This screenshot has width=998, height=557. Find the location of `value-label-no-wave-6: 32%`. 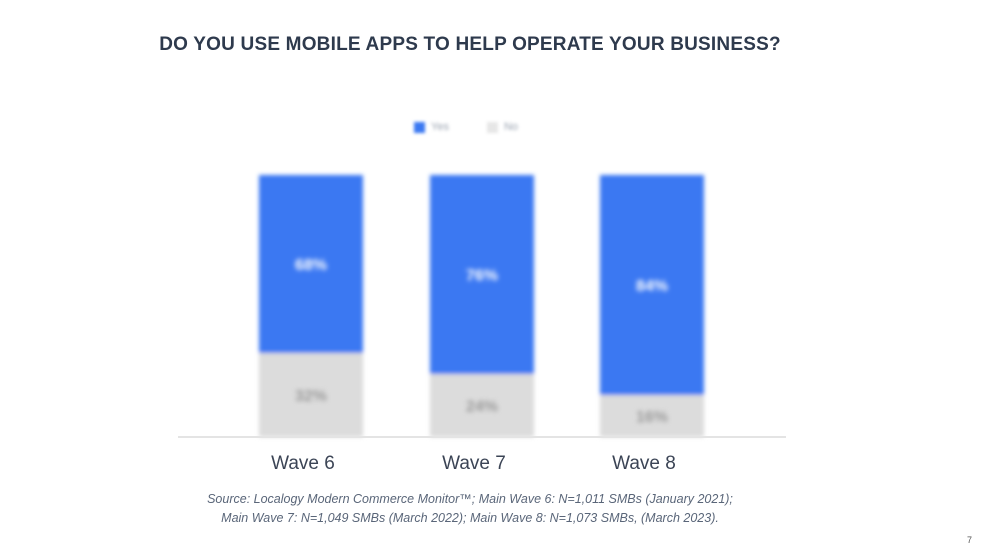

value-label-no-wave-6: 32% is located at coordinates (311, 396).